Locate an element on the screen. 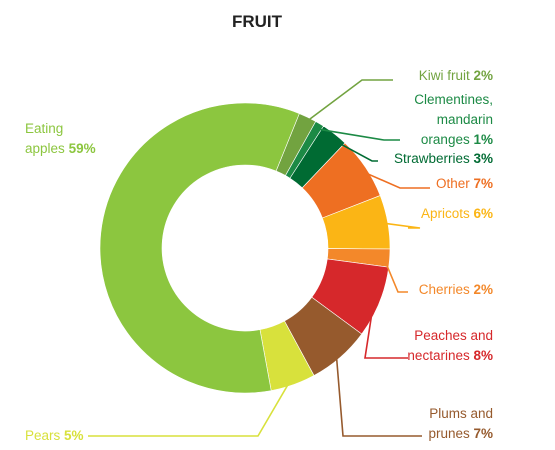  slice-label-peaches: Peaches and nectarines 8% is located at coordinates (450, 345).